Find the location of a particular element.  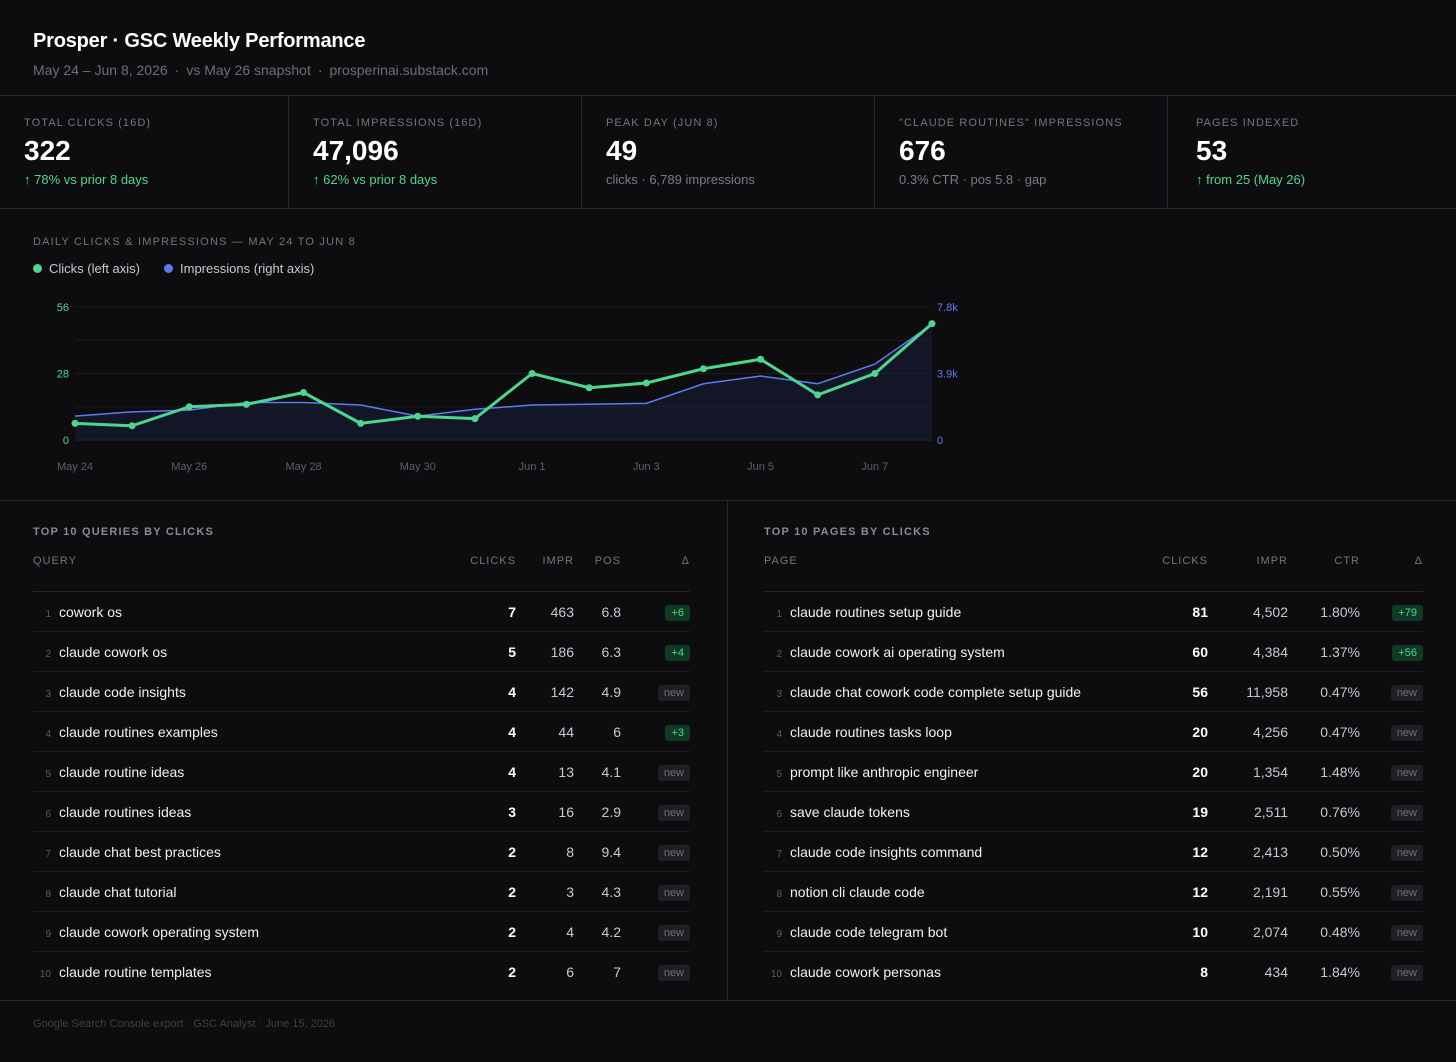

kpi-note: ↑ 62% vs prior 8 days is located at coordinates (375, 179).